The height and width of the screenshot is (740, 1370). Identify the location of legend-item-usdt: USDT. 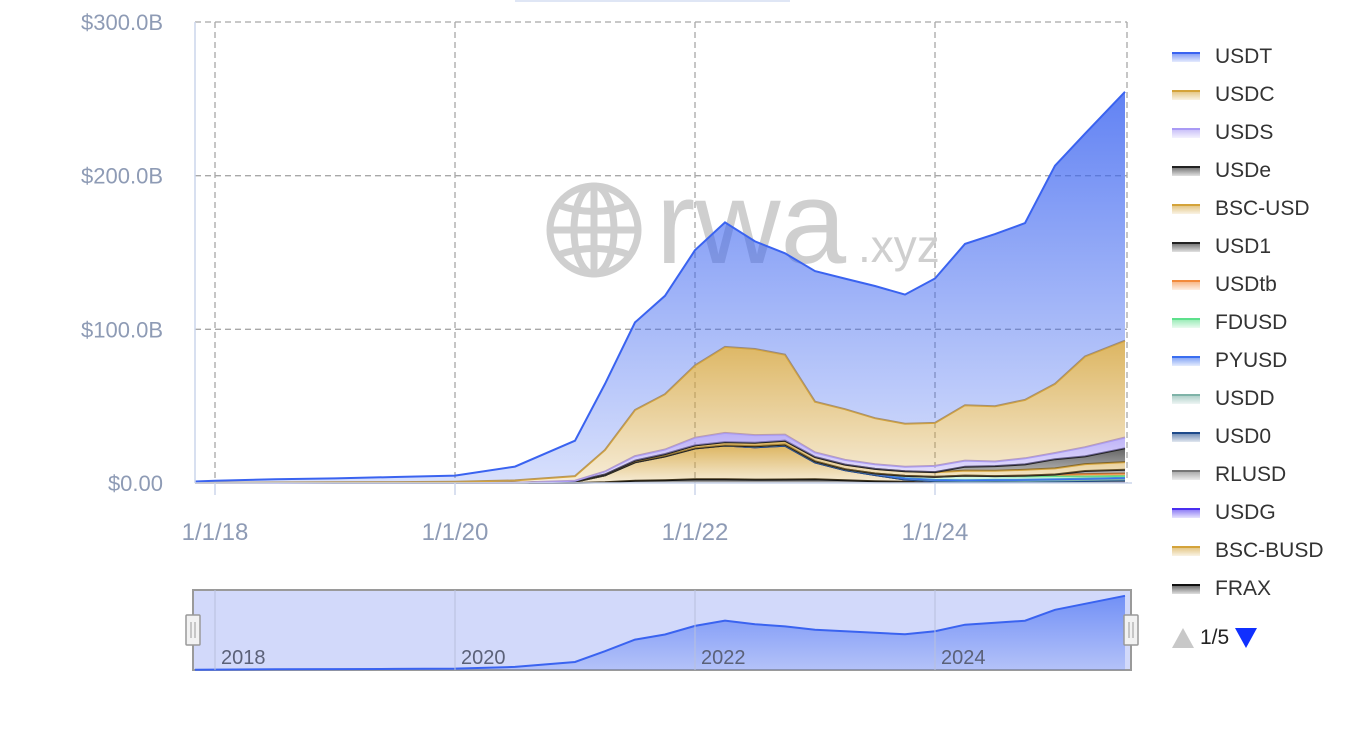
(1248, 57).